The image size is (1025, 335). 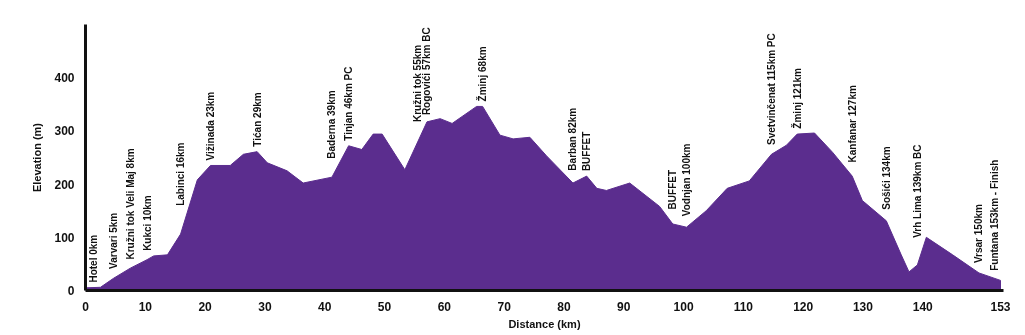 What do you see at coordinates (771, 89) in the screenshot?
I see `annotation: Svetvinčenat 115km PC` at bounding box center [771, 89].